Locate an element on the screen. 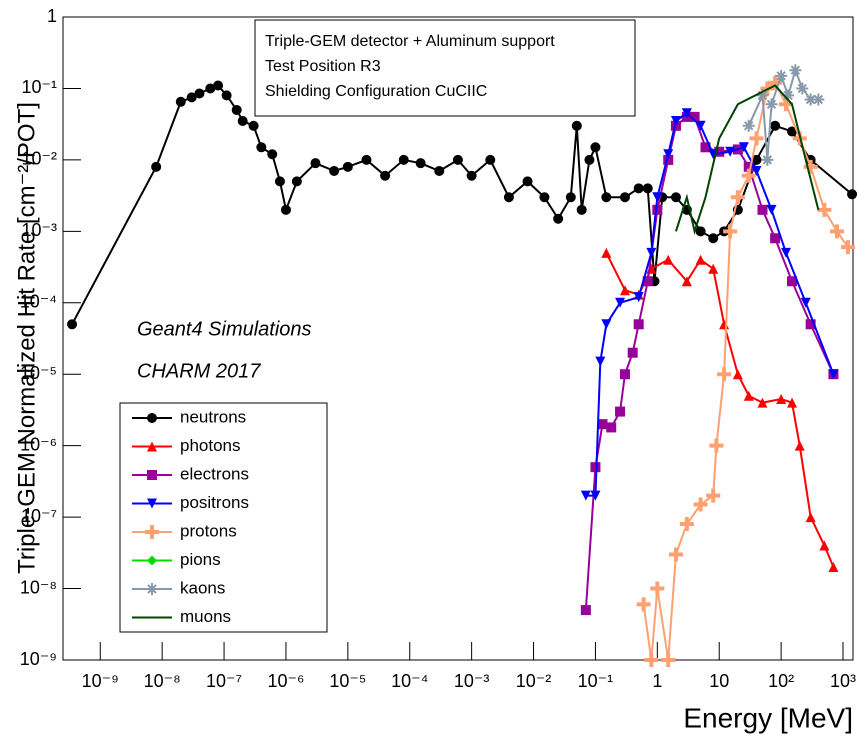 This screenshot has height=745, width=866. legend-box is located at coordinates (223, 517).